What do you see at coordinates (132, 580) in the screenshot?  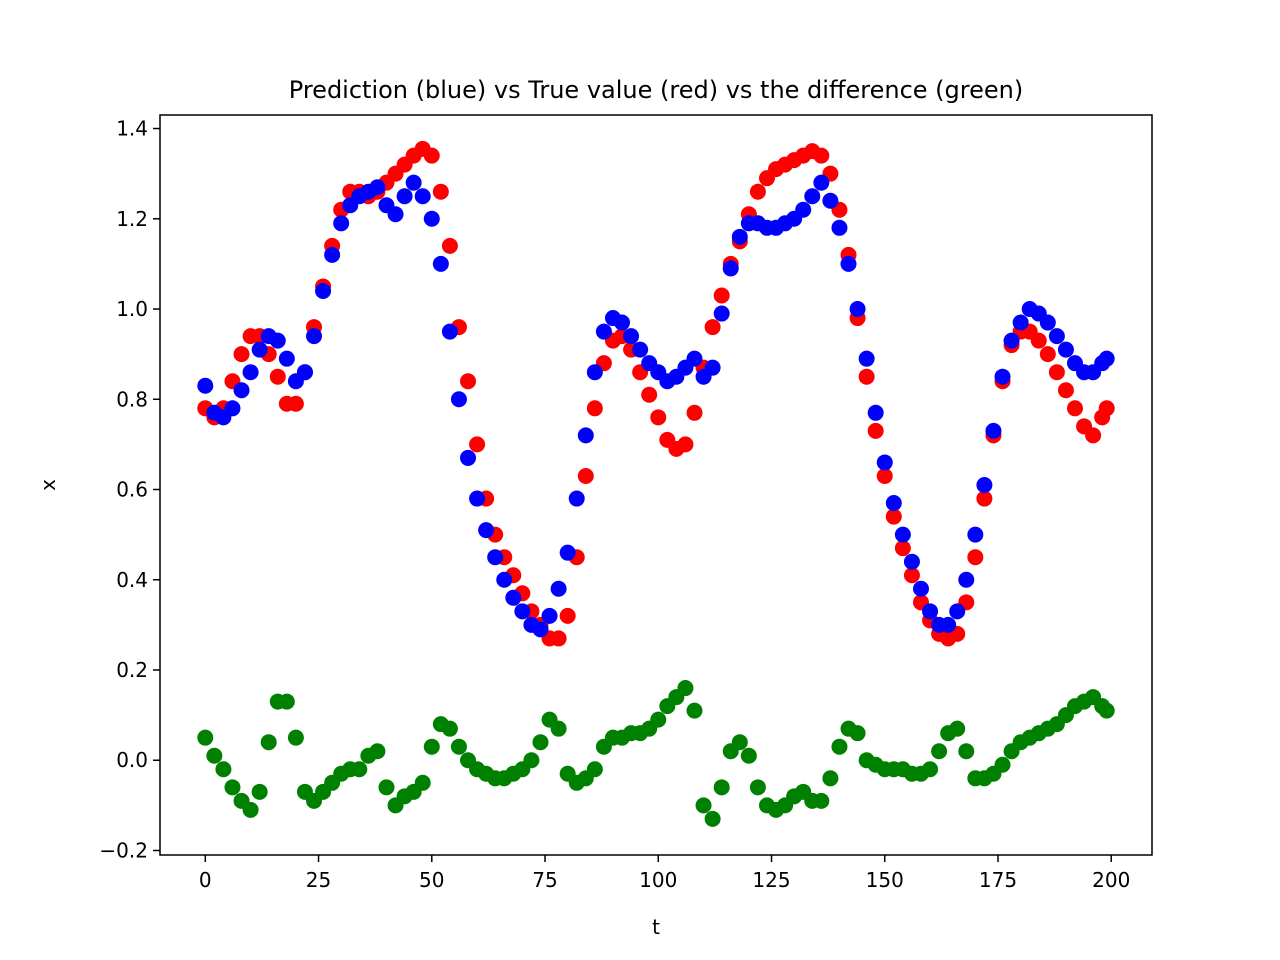 I see `y-tick-label: 0.4` at bounding box center [132, 580].